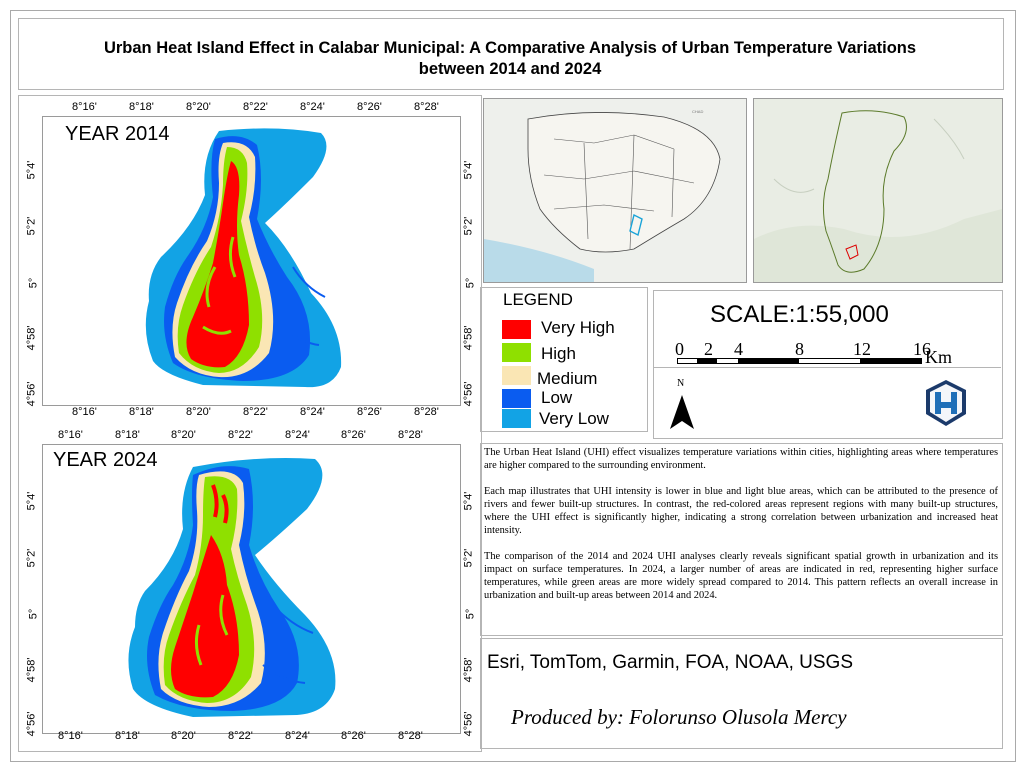 The image size is (1024, 768). I want to click on legend-label-very-high: Very High, so click(578, 327).